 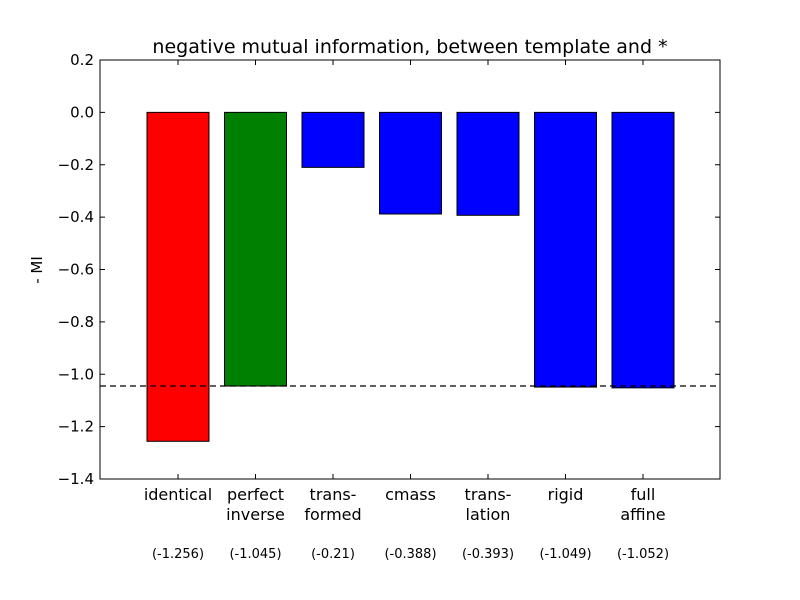 I want to click on x-category-label: rigid, so click(x=566, y=494).